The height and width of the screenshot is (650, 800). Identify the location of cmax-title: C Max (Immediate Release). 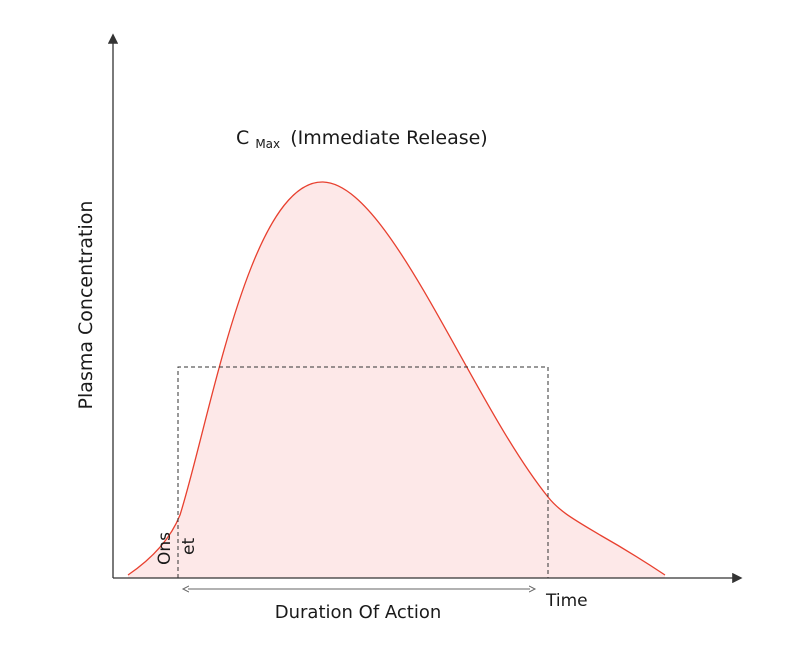
(362, 140).